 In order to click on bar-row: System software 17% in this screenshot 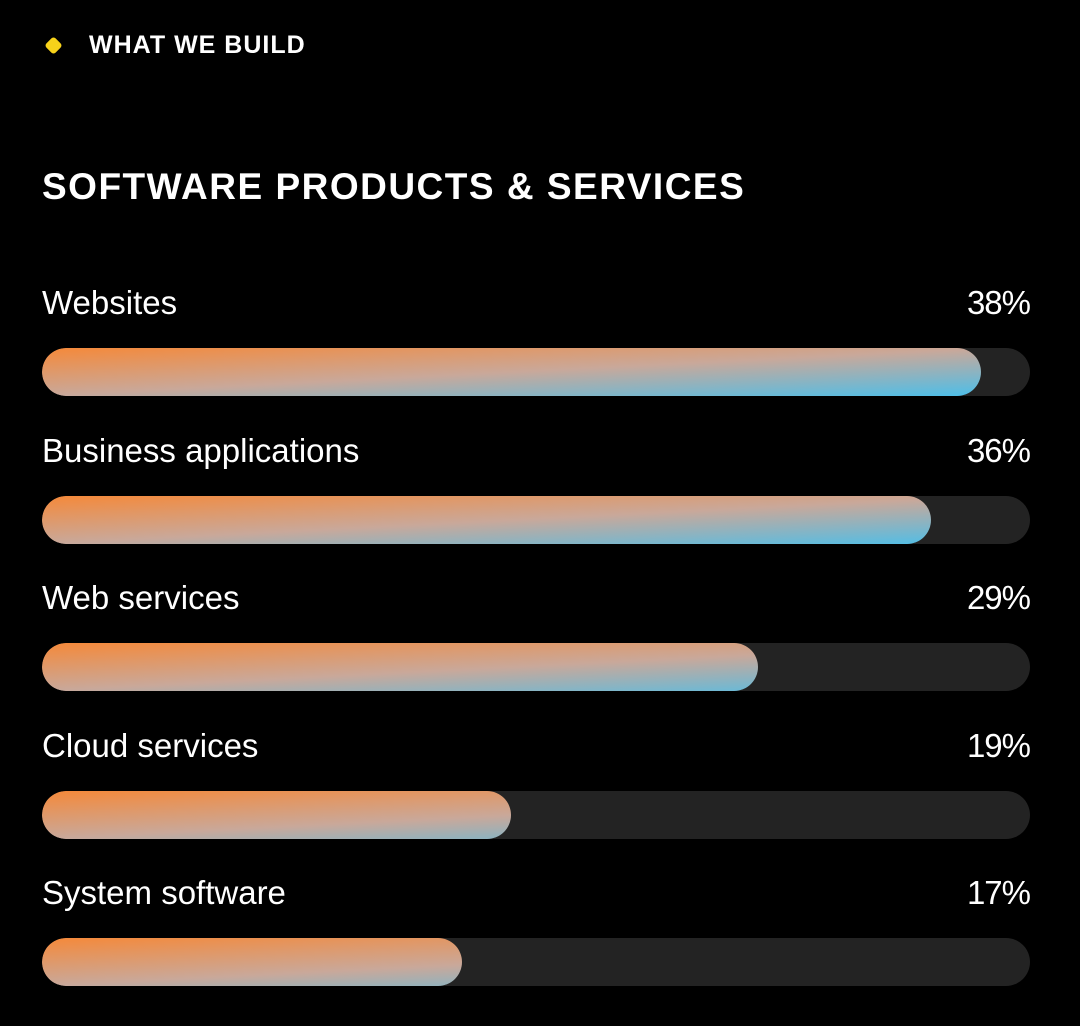, I will do `click(536, 944)`.